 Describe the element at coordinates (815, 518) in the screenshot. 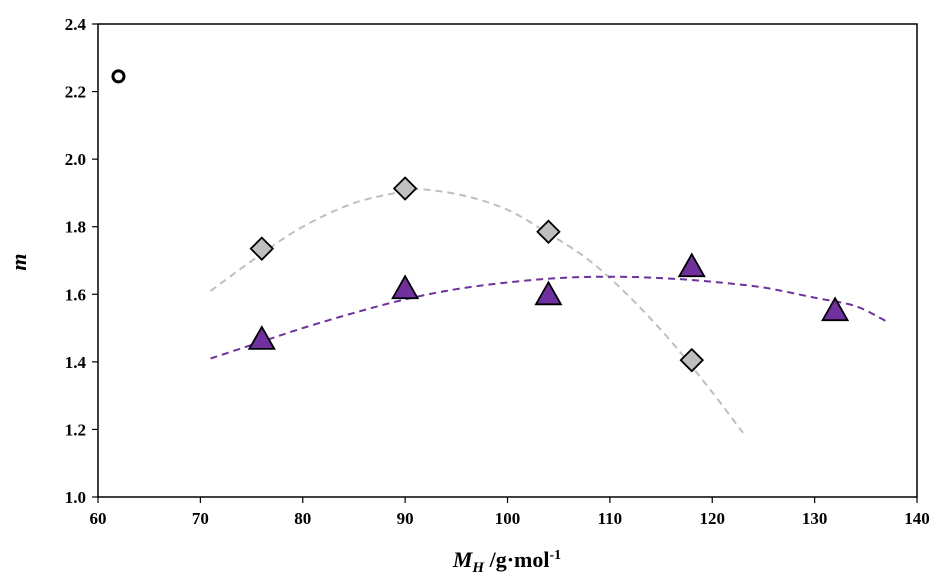

I see `x-tick-label: 130` at that location.